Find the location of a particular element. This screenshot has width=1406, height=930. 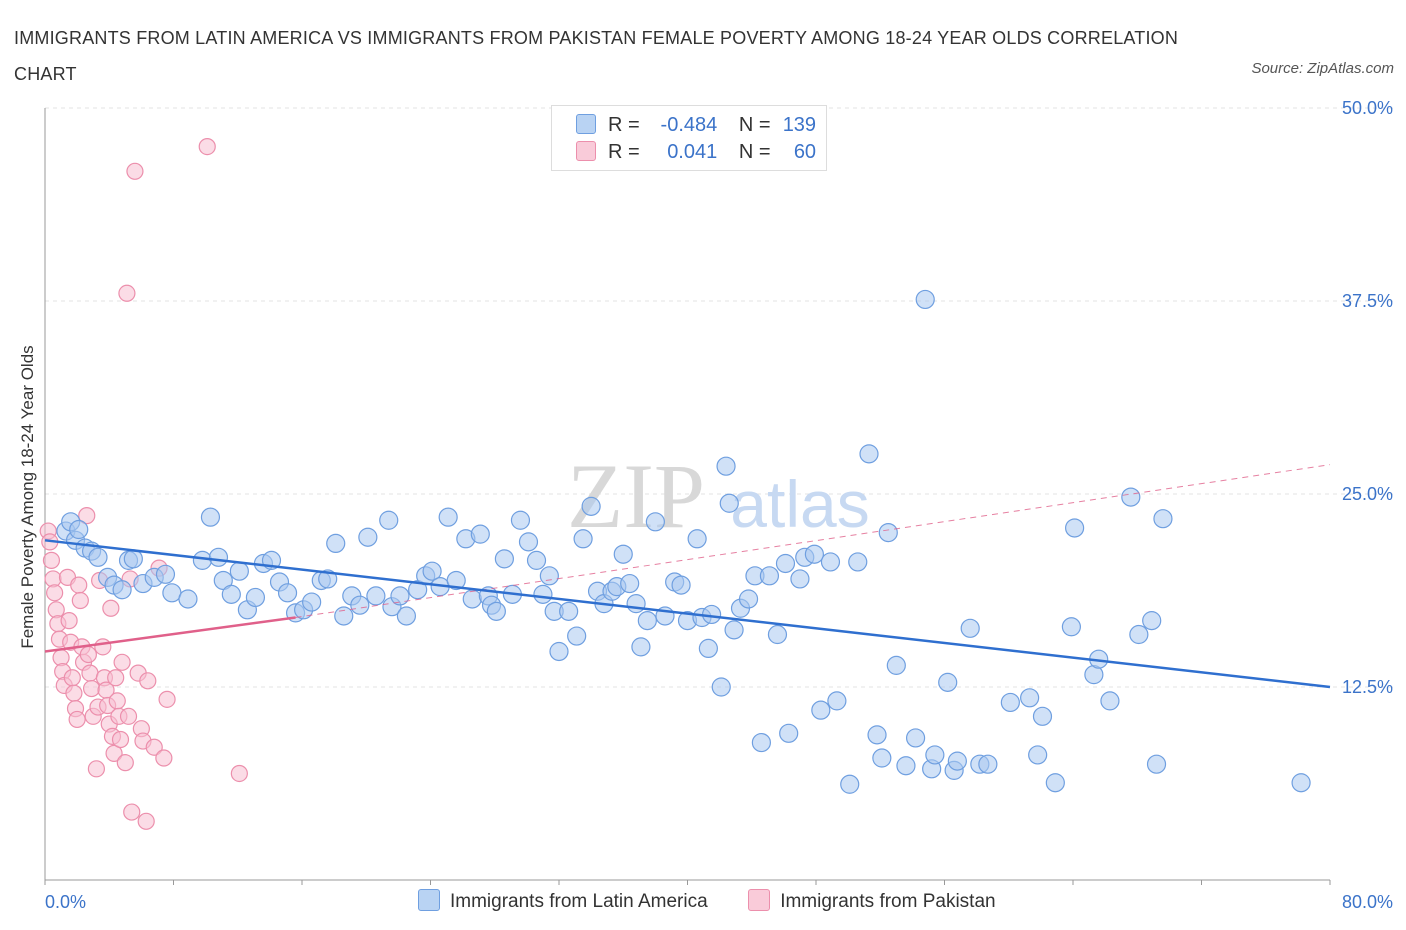

legend-row-latin: R = -0.484 N = 139 is located at coordinates (696, 125).